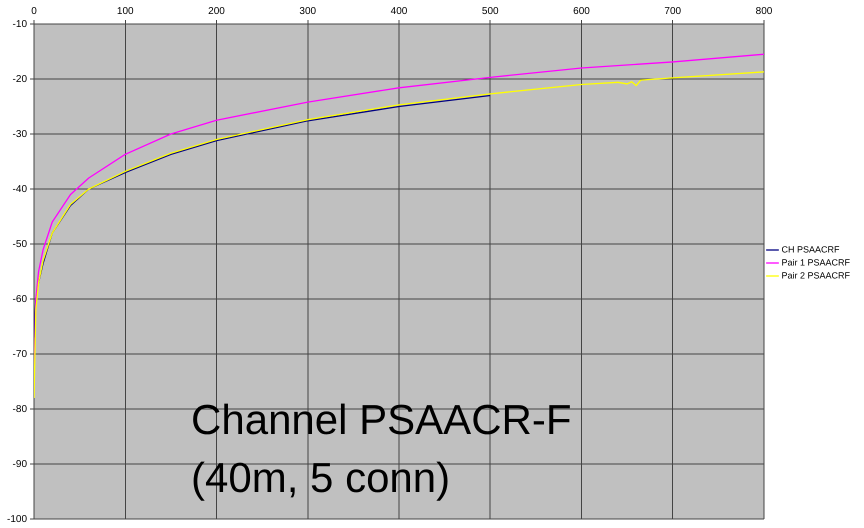 Image resolution: width=864 pixels, height=528 pixels. I want to click on y-tick-label: -60, so click(20, 299).